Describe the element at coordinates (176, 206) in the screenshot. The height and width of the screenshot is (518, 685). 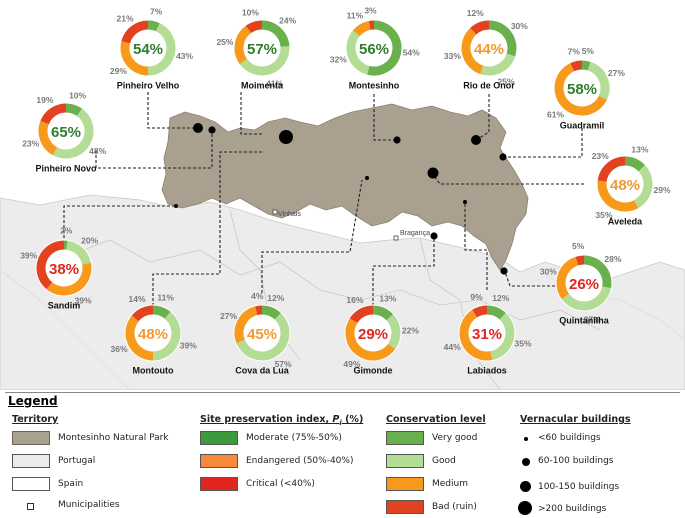
I see `building-marker-sandim` at that location.